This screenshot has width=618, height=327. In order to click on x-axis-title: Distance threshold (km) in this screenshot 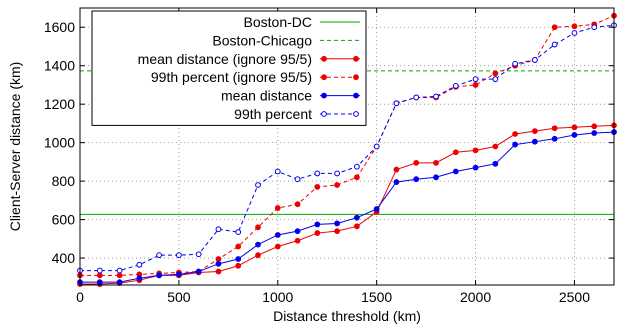, I will do `click(347, 316)`.